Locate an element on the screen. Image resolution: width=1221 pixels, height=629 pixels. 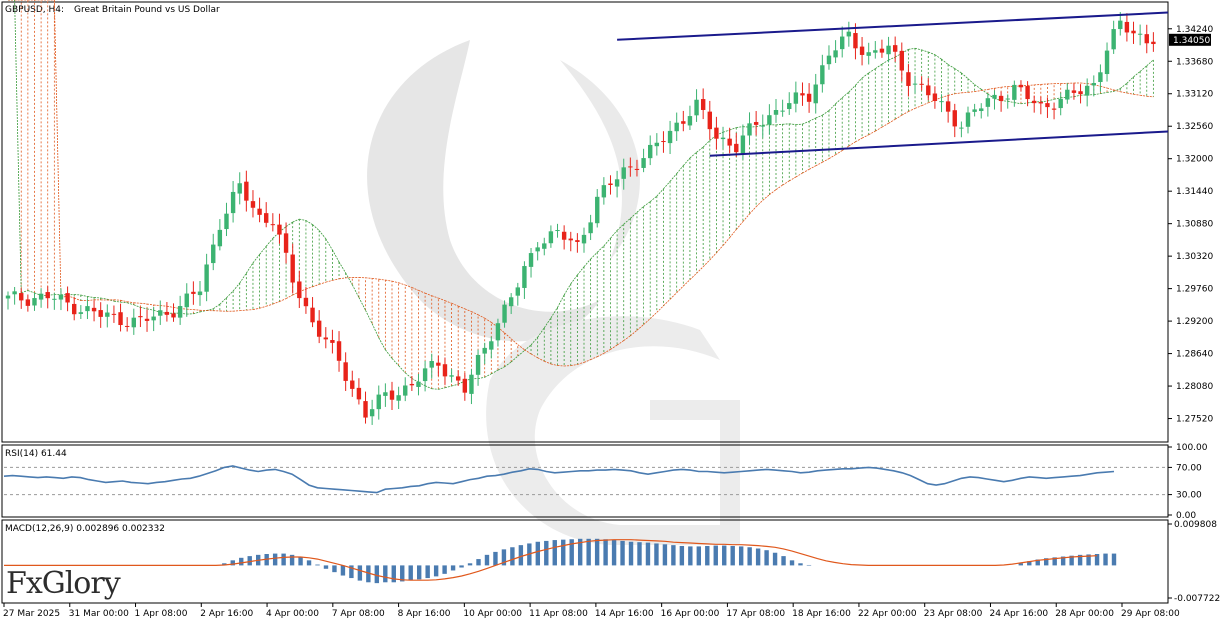
rsi-title: RSI(14) 61.44 is located at coordinates (36, 454).